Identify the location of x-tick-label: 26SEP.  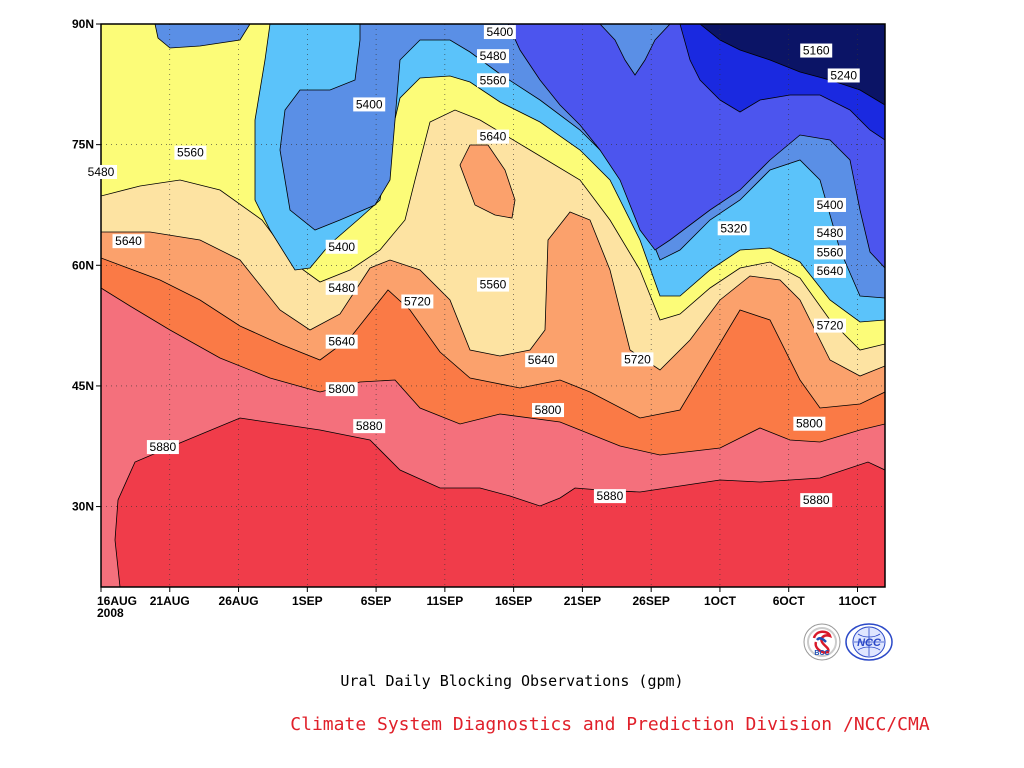
(650, 601).